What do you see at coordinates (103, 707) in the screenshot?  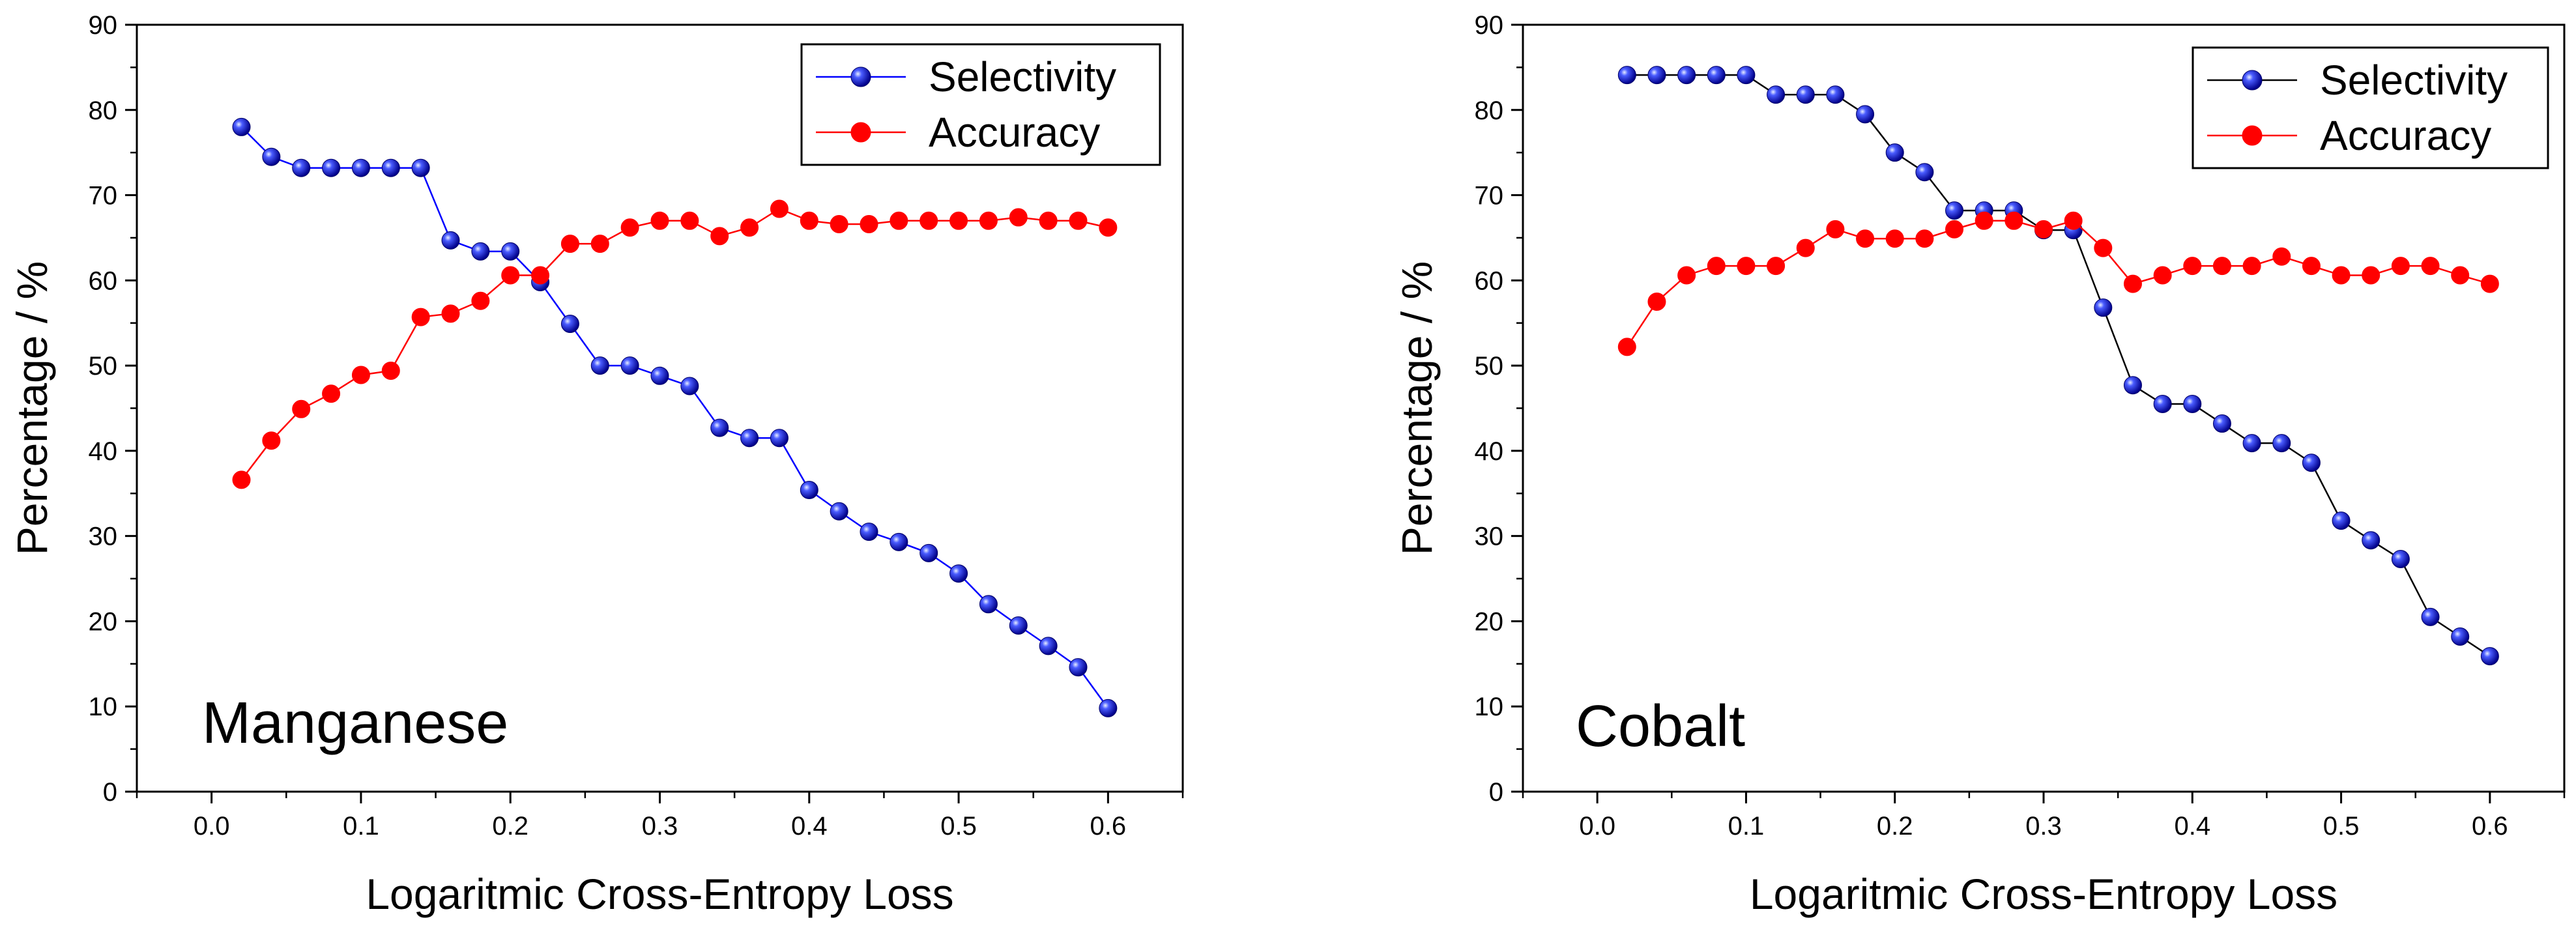 I see `y-tick-label: 10` at bounding box center [103, 707].